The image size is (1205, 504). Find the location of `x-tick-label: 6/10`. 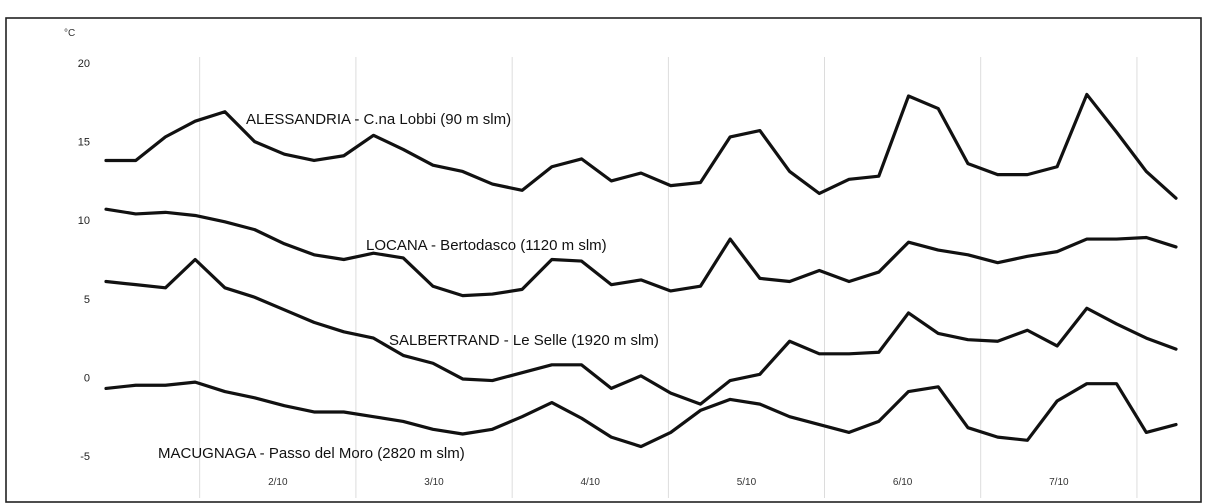

x-tick-label: 6/10 is located at coordinates (903, 482).